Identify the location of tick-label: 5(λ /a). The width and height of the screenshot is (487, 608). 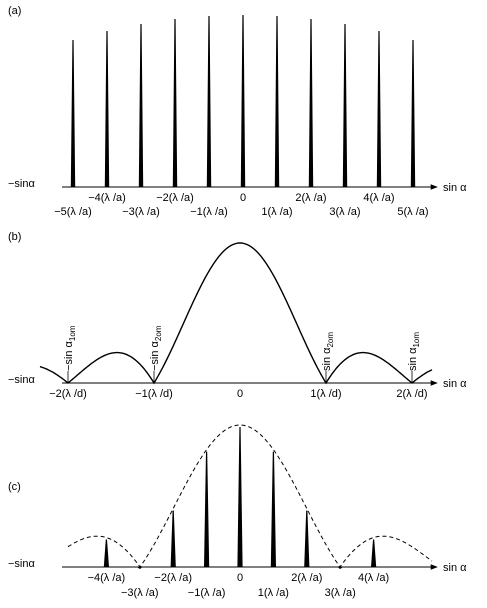
(412, 212).